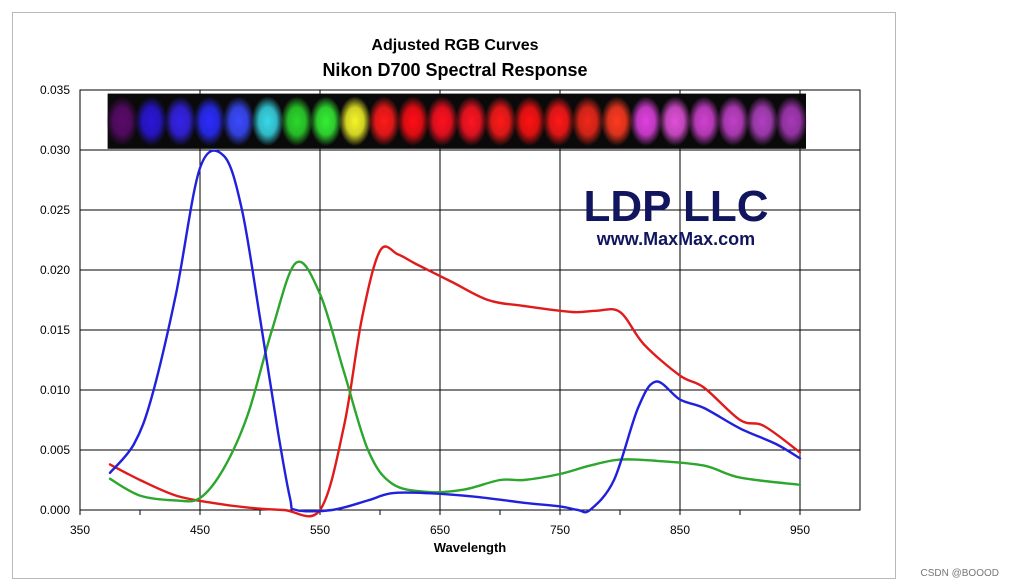 This screenshot has height=587, width=1013. What do you see at coordinates (55, 450) in the screenshot?
I see `y-tick-label: 0.005` at bounding box center [55, 450].